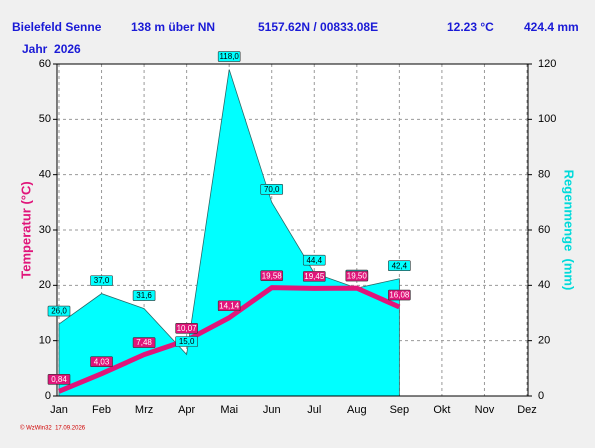  I want to click on x-tick-label: Nov, so click(485, 410).